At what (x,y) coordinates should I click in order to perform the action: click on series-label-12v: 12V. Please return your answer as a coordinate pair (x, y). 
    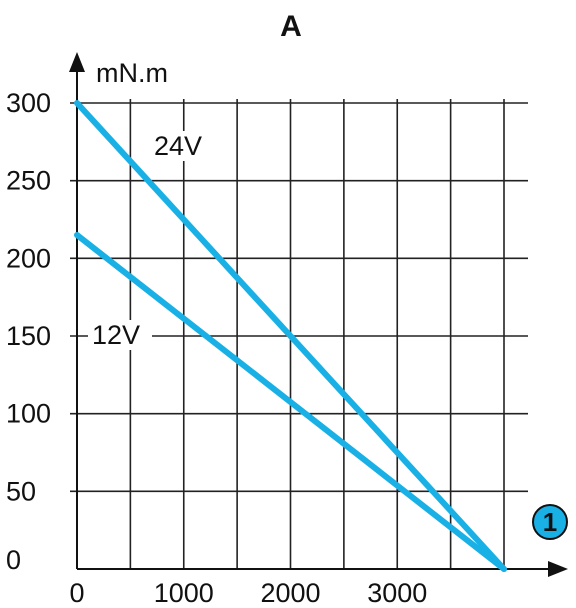
    Looking at the image, I should click on (116, 335).